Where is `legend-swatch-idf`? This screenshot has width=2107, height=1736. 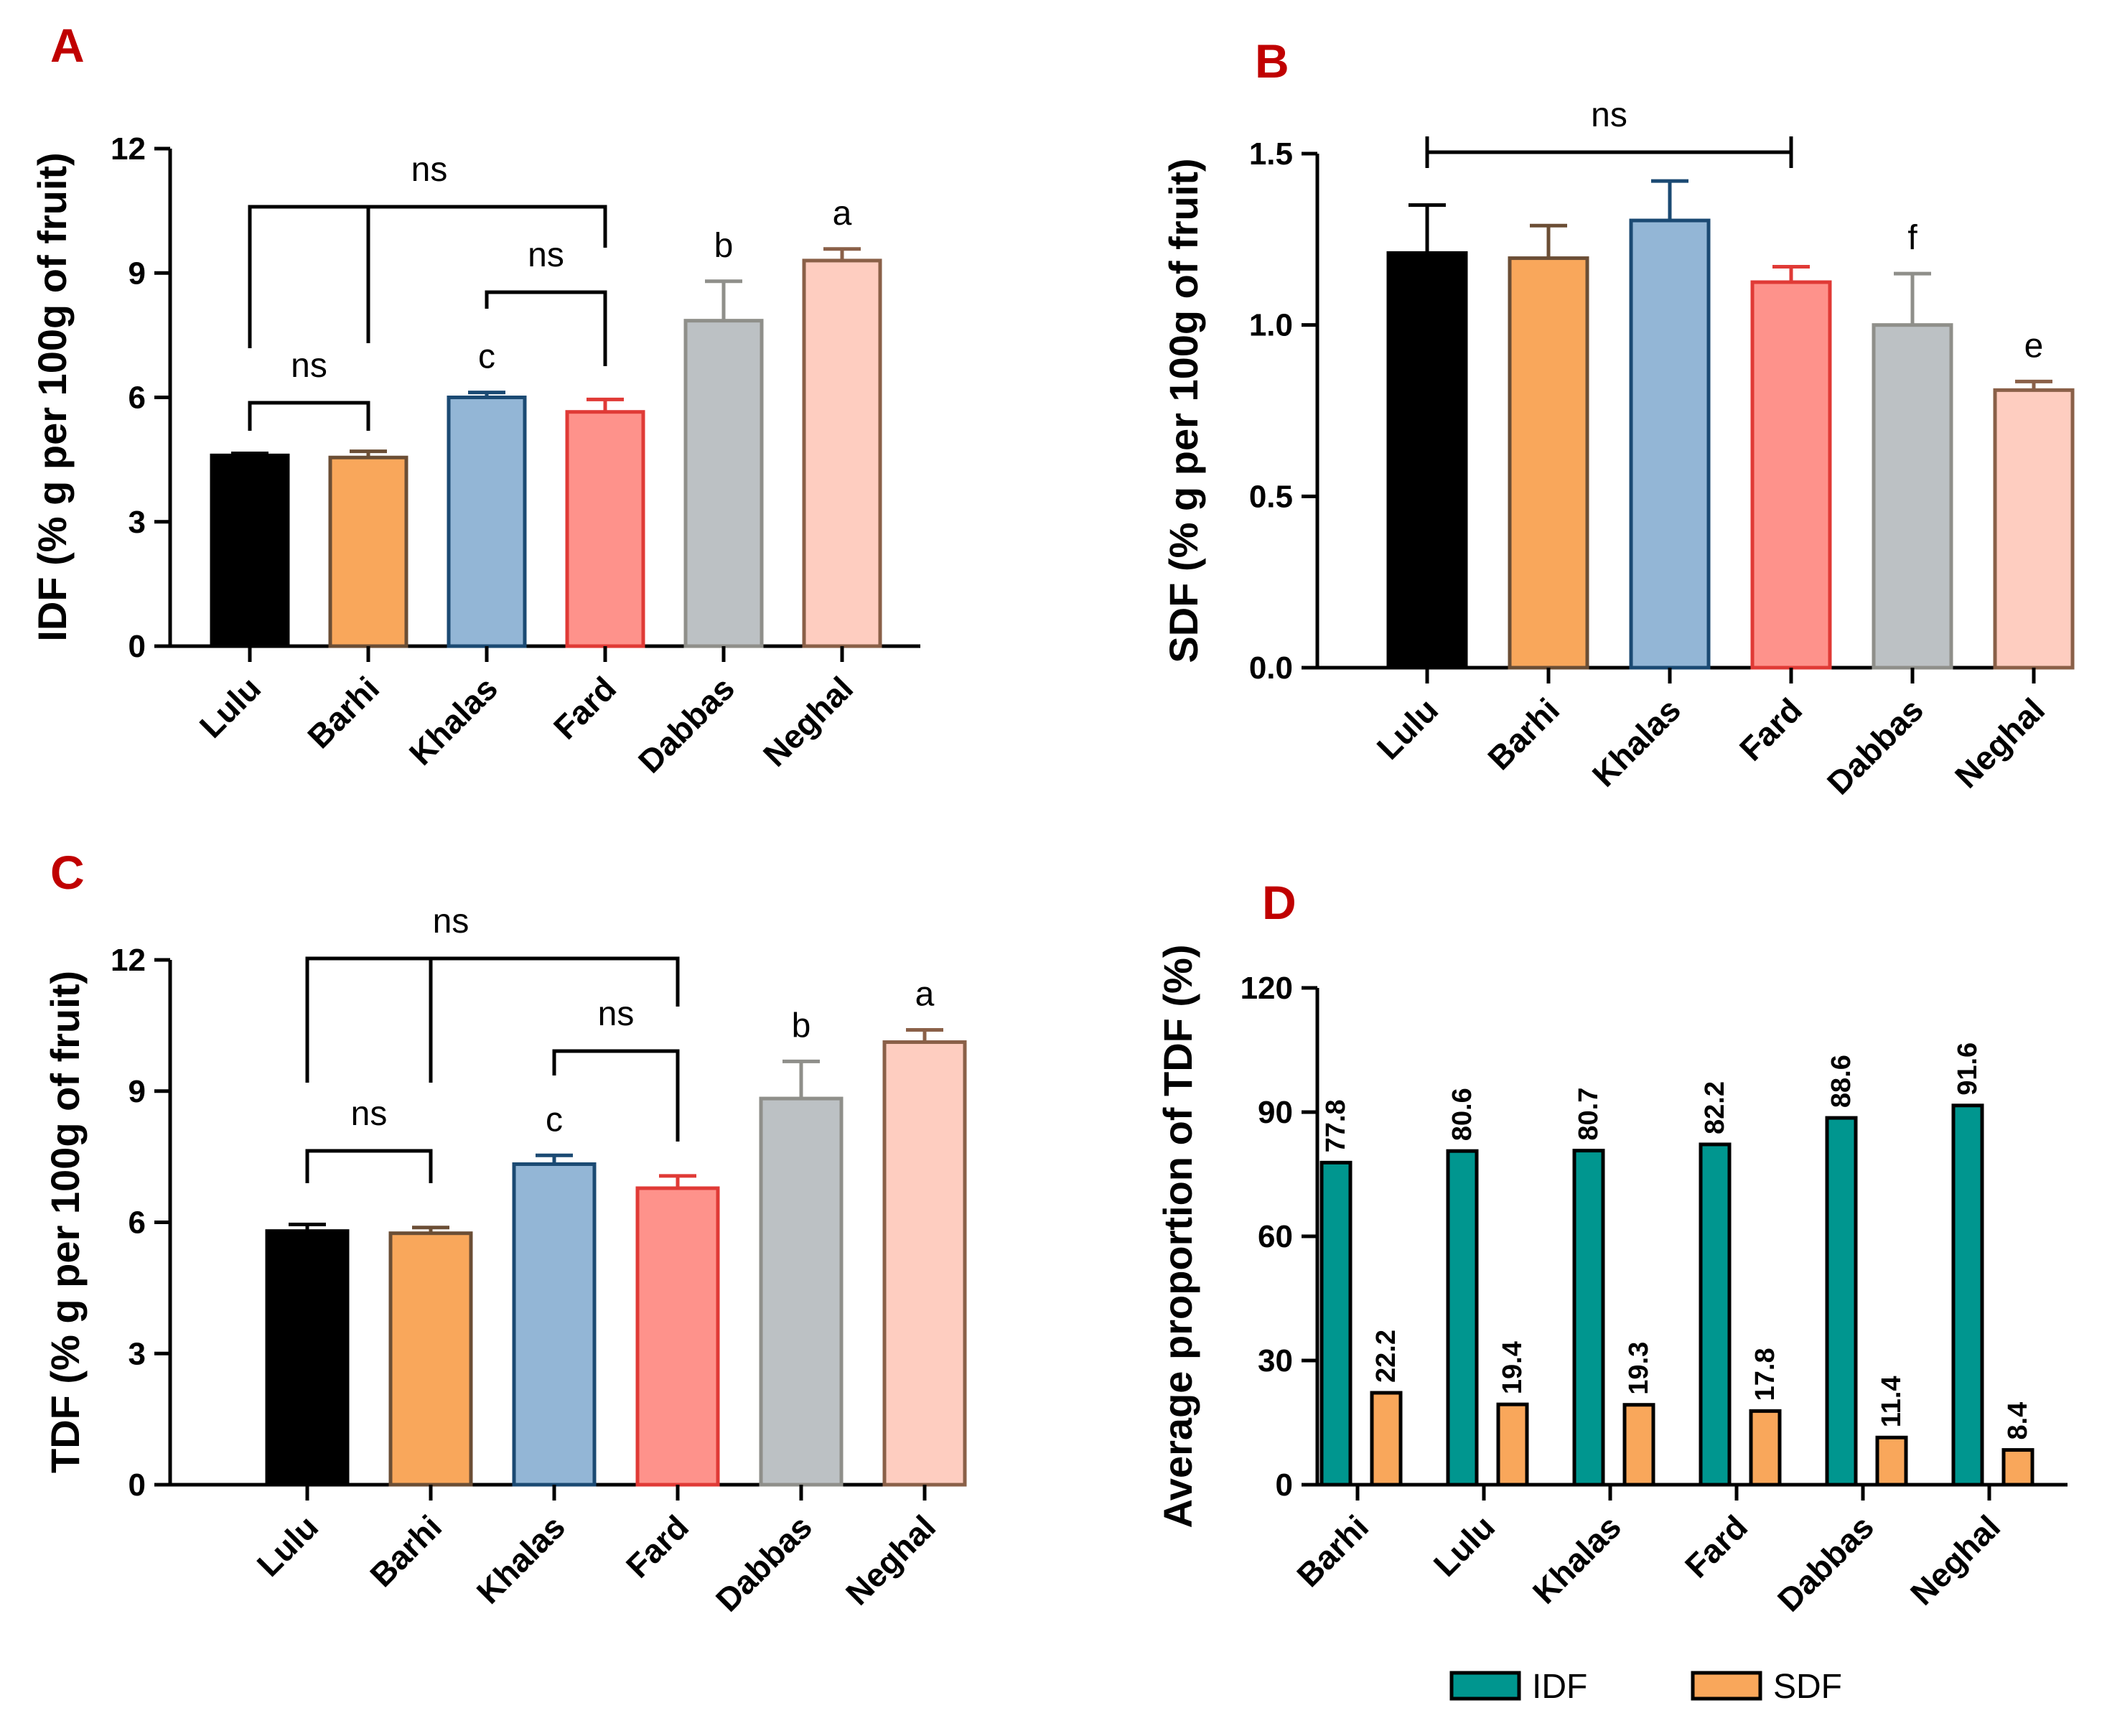 legend-swatch-idf is located at coordinates (1485, 1686).